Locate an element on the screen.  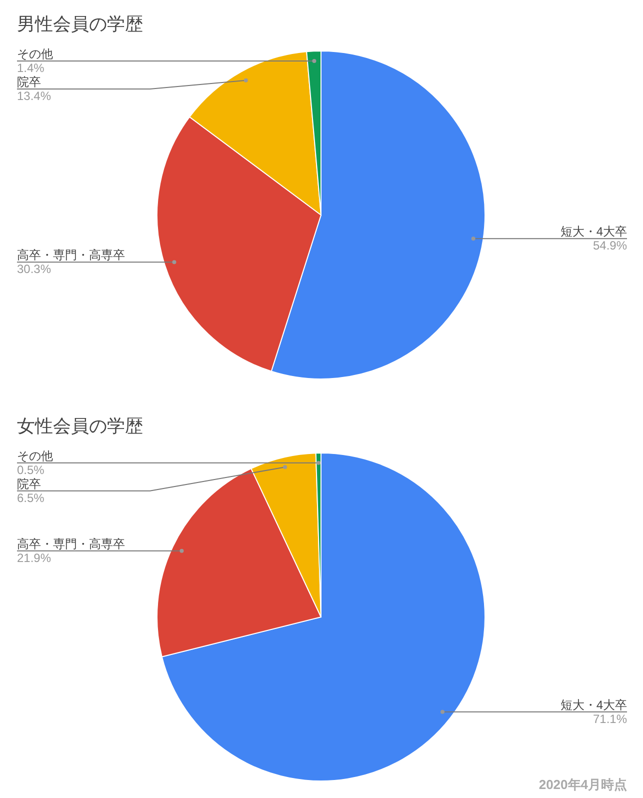
data-label: 1.4% is located at coordinates (31, 67).